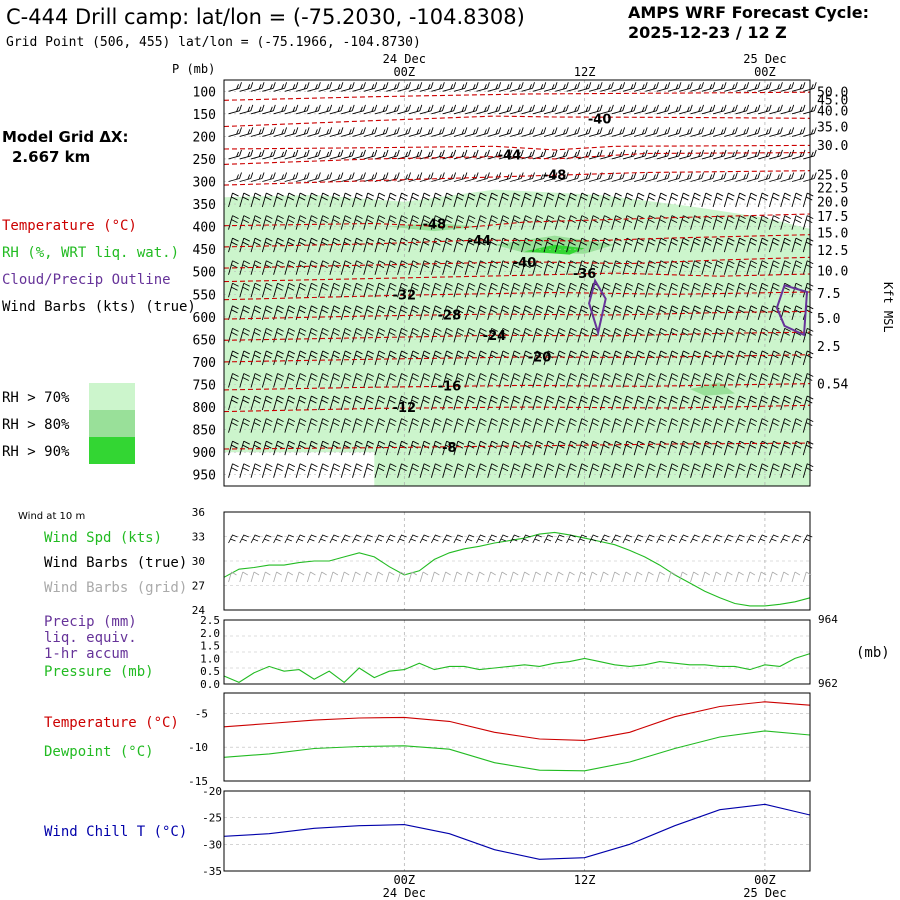 The width and height of the screenshot is (900, 900). Describe the element at coordinates (450, 386) in the screenshot. I see `temperature-label: -16` at that location.